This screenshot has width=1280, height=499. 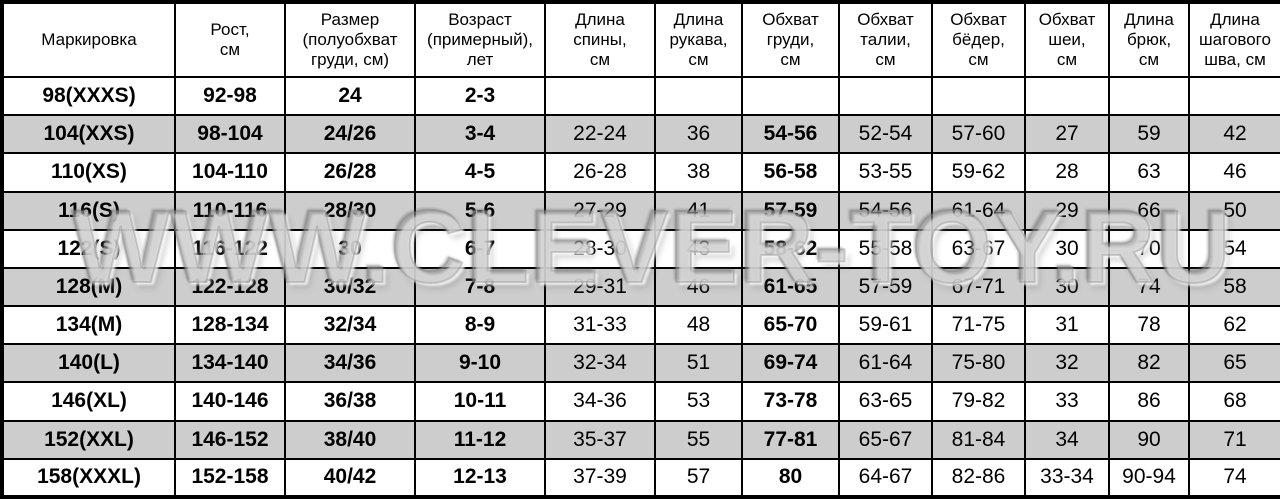 I want to click on table-cell: 74, so click(x=1234, y=478).